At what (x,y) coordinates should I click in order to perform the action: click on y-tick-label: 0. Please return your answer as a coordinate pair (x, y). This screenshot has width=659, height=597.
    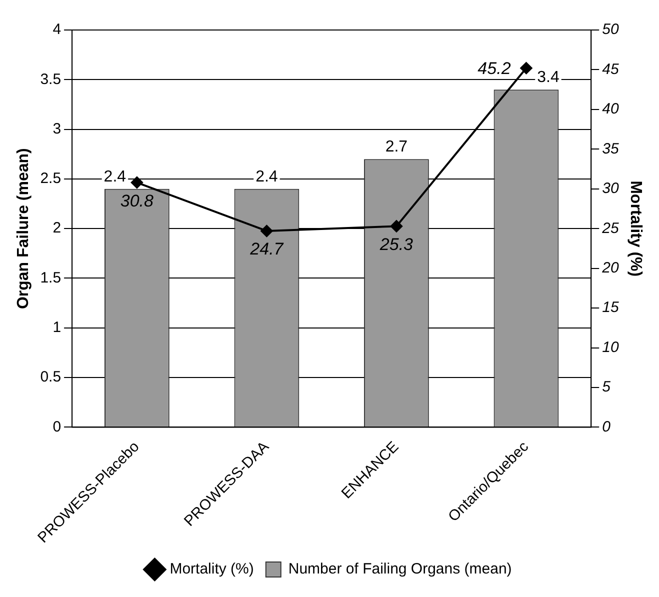
    Looking at the image, I should click on (57, 427).